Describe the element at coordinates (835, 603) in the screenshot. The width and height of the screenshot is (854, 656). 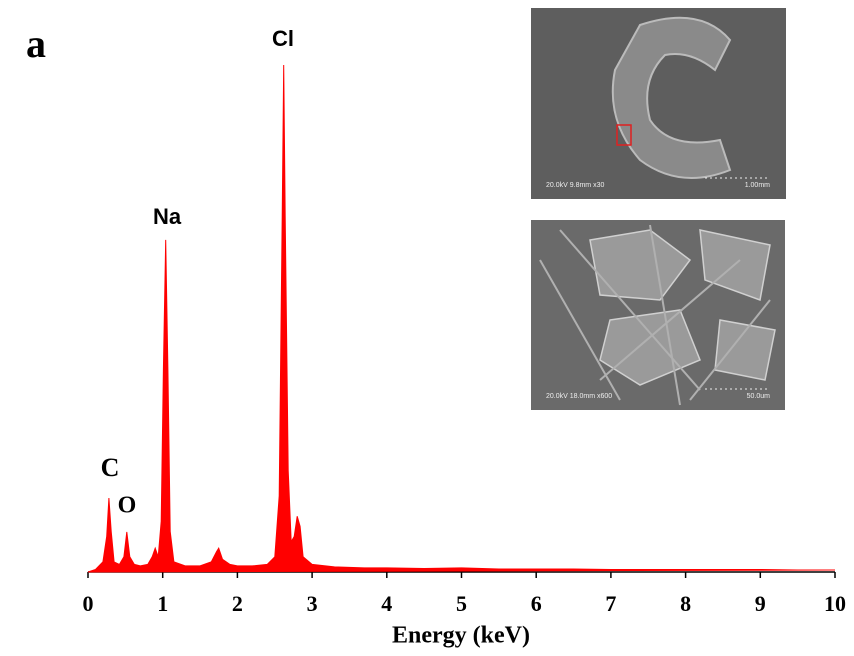
I see `x-tick-label: 10` at that location.